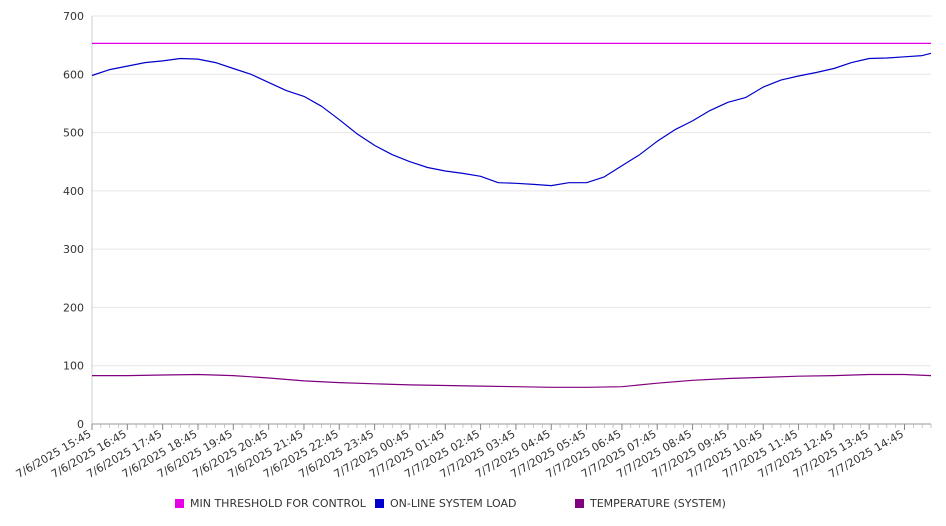 This screenshot has height=526, width=946. I want to click on legend-swatch-temperature, so click(579, 503).